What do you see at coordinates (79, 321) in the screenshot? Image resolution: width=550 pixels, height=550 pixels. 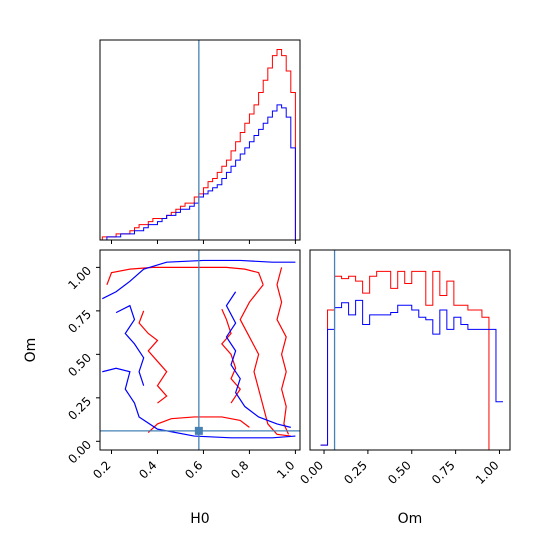 I see `joint-y-ticklabel-4: 0.75` at bounding box center [79, 321].